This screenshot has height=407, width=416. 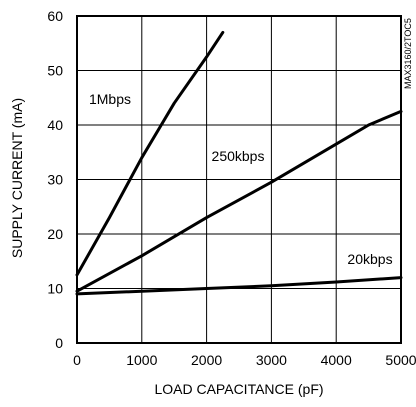 What do you see at coordinates (141, 360) in the screenshot?
I see `x-tick-label: 1000` at bounding box center [141, 360].